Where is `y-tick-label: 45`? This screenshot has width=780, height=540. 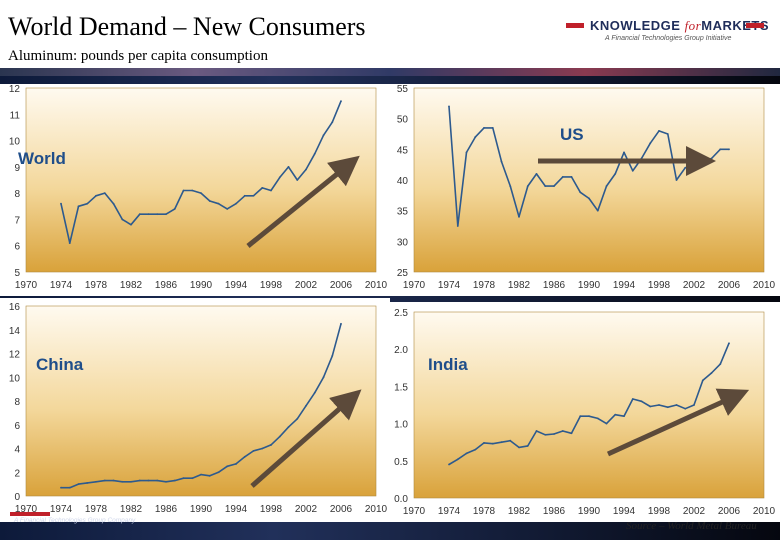 y-tick-label: 45 is located at coordinates (403, 150).